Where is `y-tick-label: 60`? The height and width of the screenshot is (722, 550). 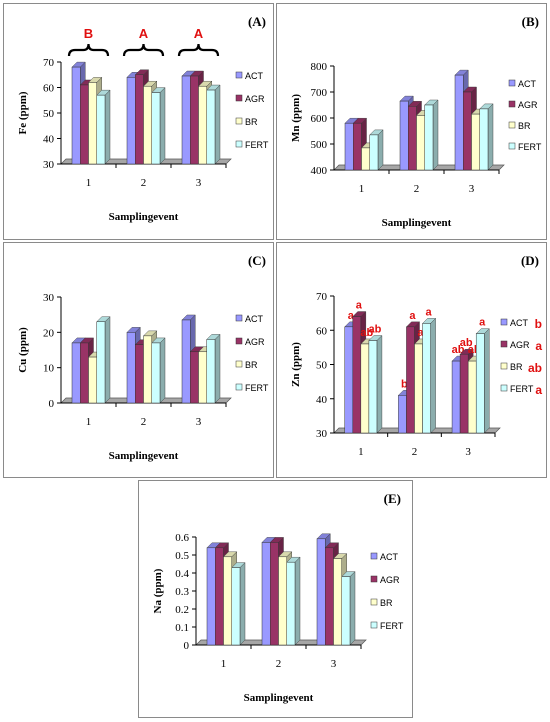
y-tick-label: 60 is located at coordinates (49, 89).